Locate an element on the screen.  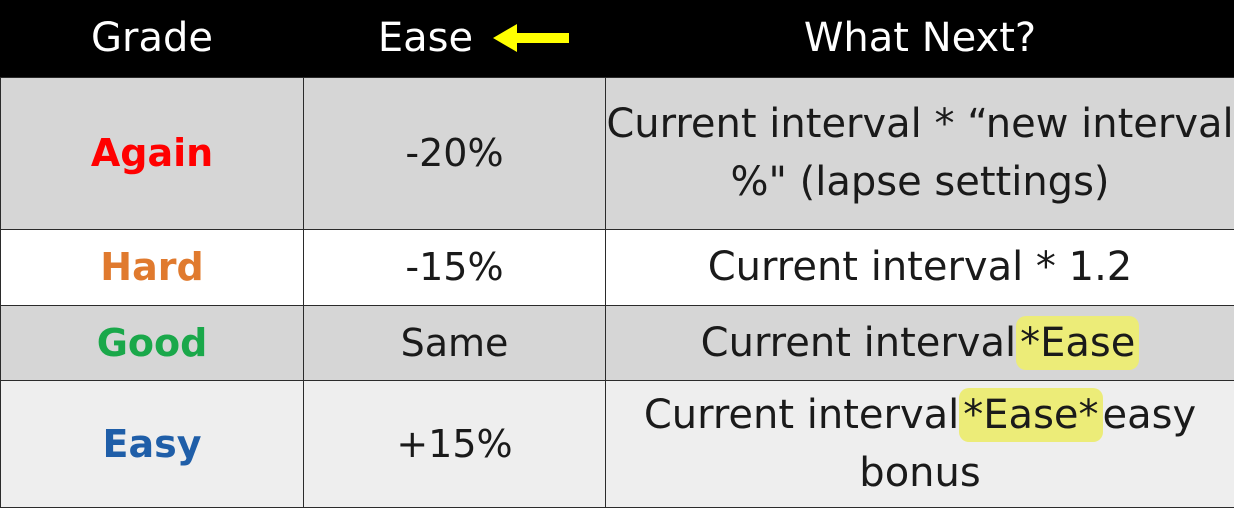
grade-cell: Easy is located at coordinates (152, 443).